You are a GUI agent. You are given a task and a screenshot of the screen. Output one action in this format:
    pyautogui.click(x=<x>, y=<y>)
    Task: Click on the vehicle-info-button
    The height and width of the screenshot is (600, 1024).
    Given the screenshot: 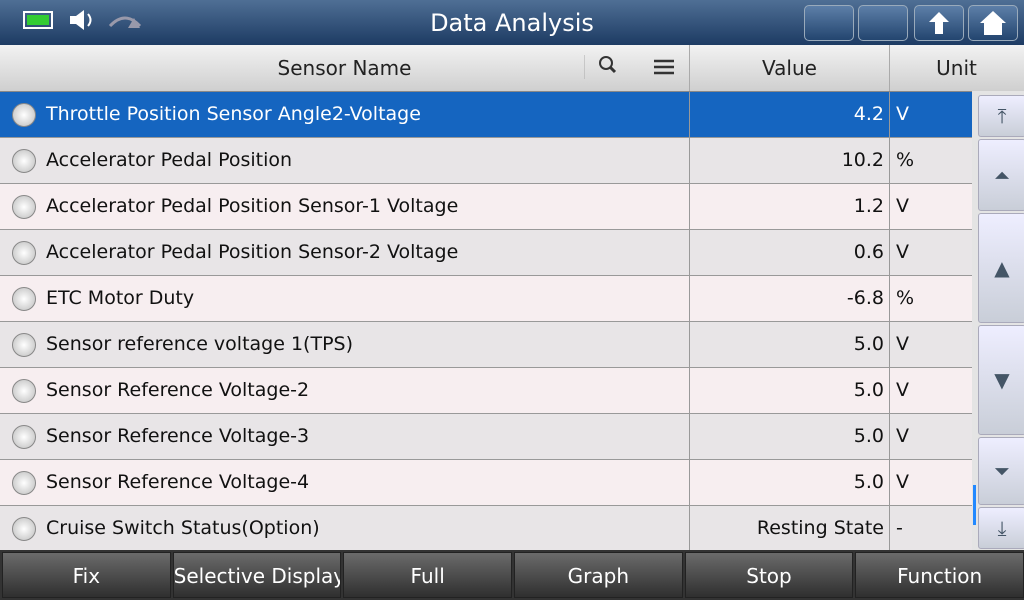 What is the action you would take?
    pyautogui.click(x=829, y=23)
    